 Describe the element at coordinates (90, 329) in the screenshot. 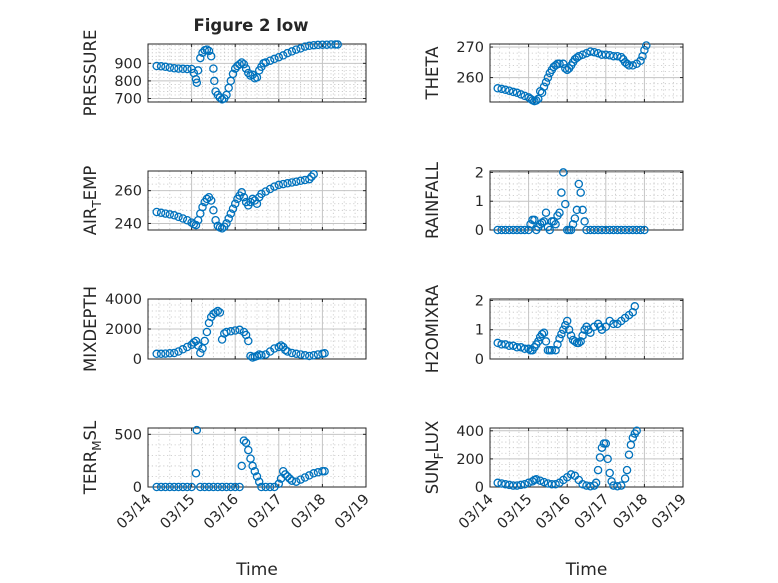

I see `y-axis-label: MIXDEPTH` at that location.